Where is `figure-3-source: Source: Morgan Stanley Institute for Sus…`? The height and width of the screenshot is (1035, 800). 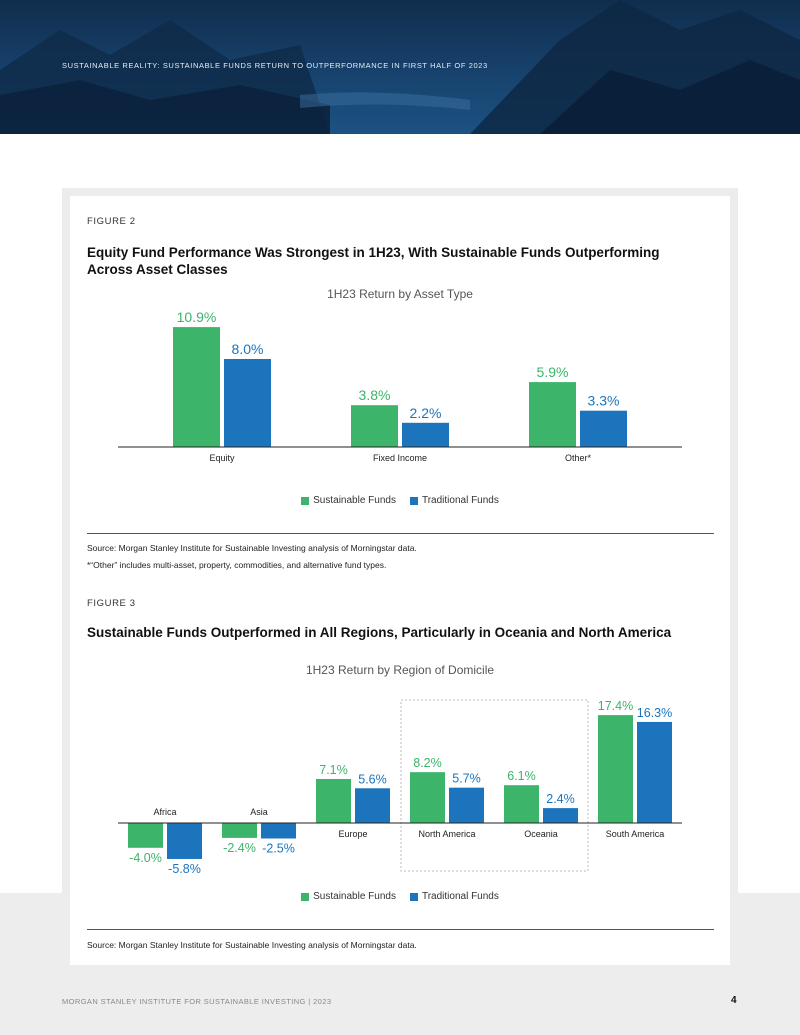
figure-3-source: Source: Morgan Stanley Institute for Sus… is located at coordinates (252, 945).